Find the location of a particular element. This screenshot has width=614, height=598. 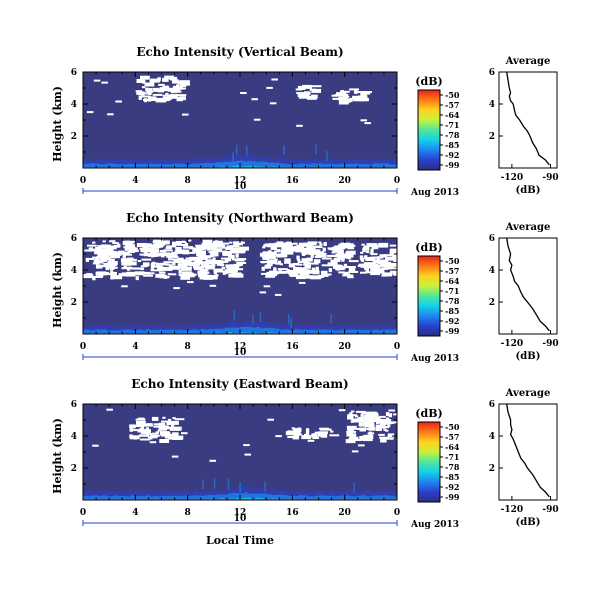

colorbar-unit: (dB) is located at coordinates (428, 81).